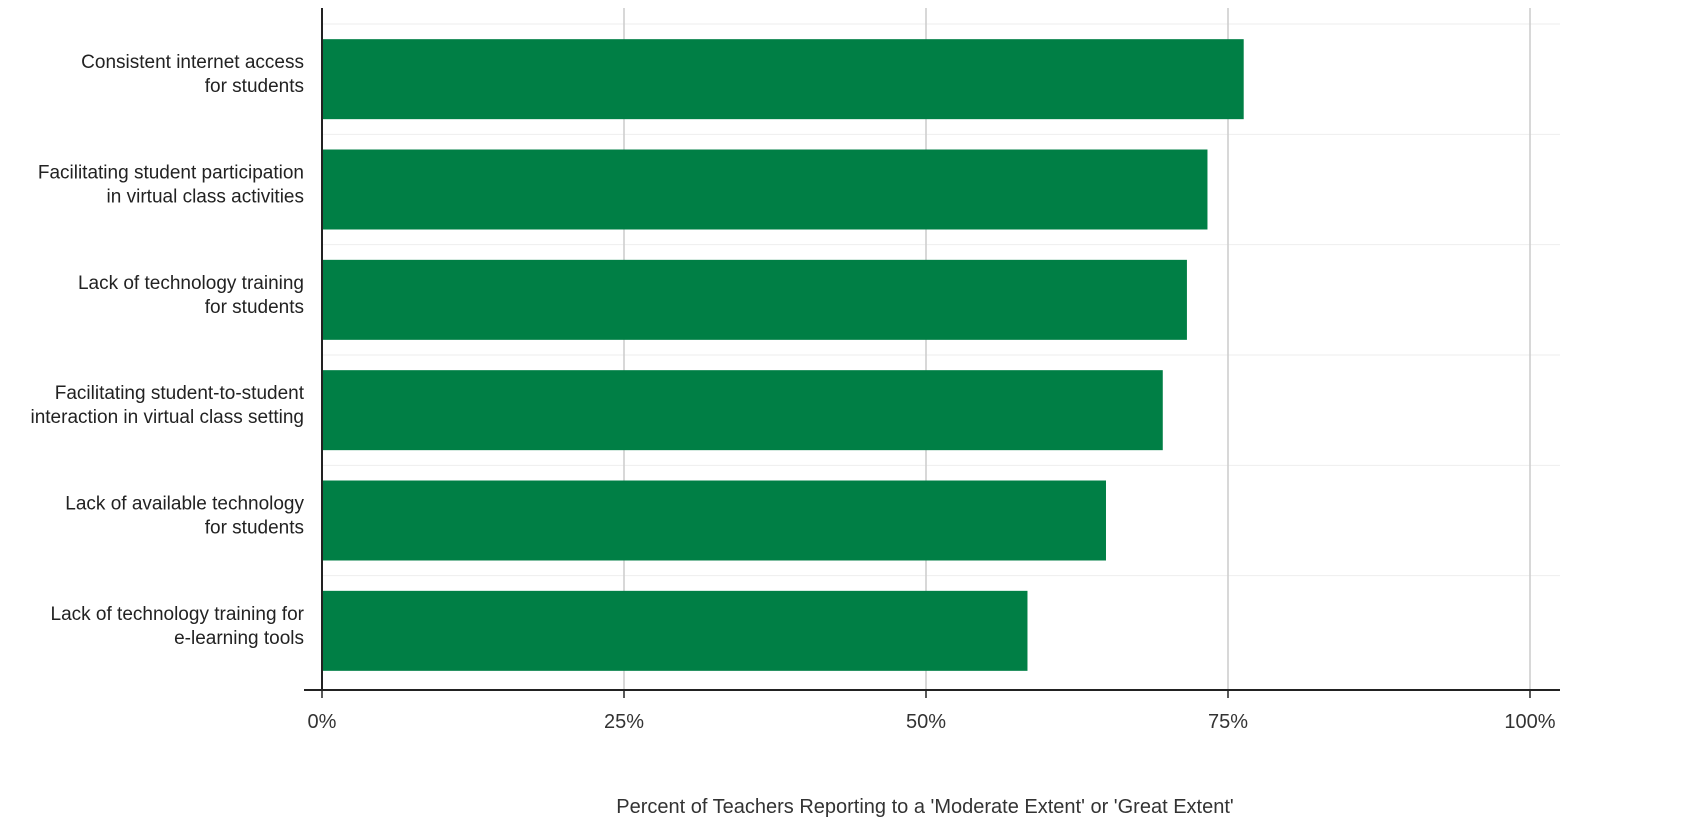 The height and width of the screenshot is (825, 1692). Describe the element at coordinates (191, 295) in the screenshot. I see `category-label: Lack of technology training for students` at that location.